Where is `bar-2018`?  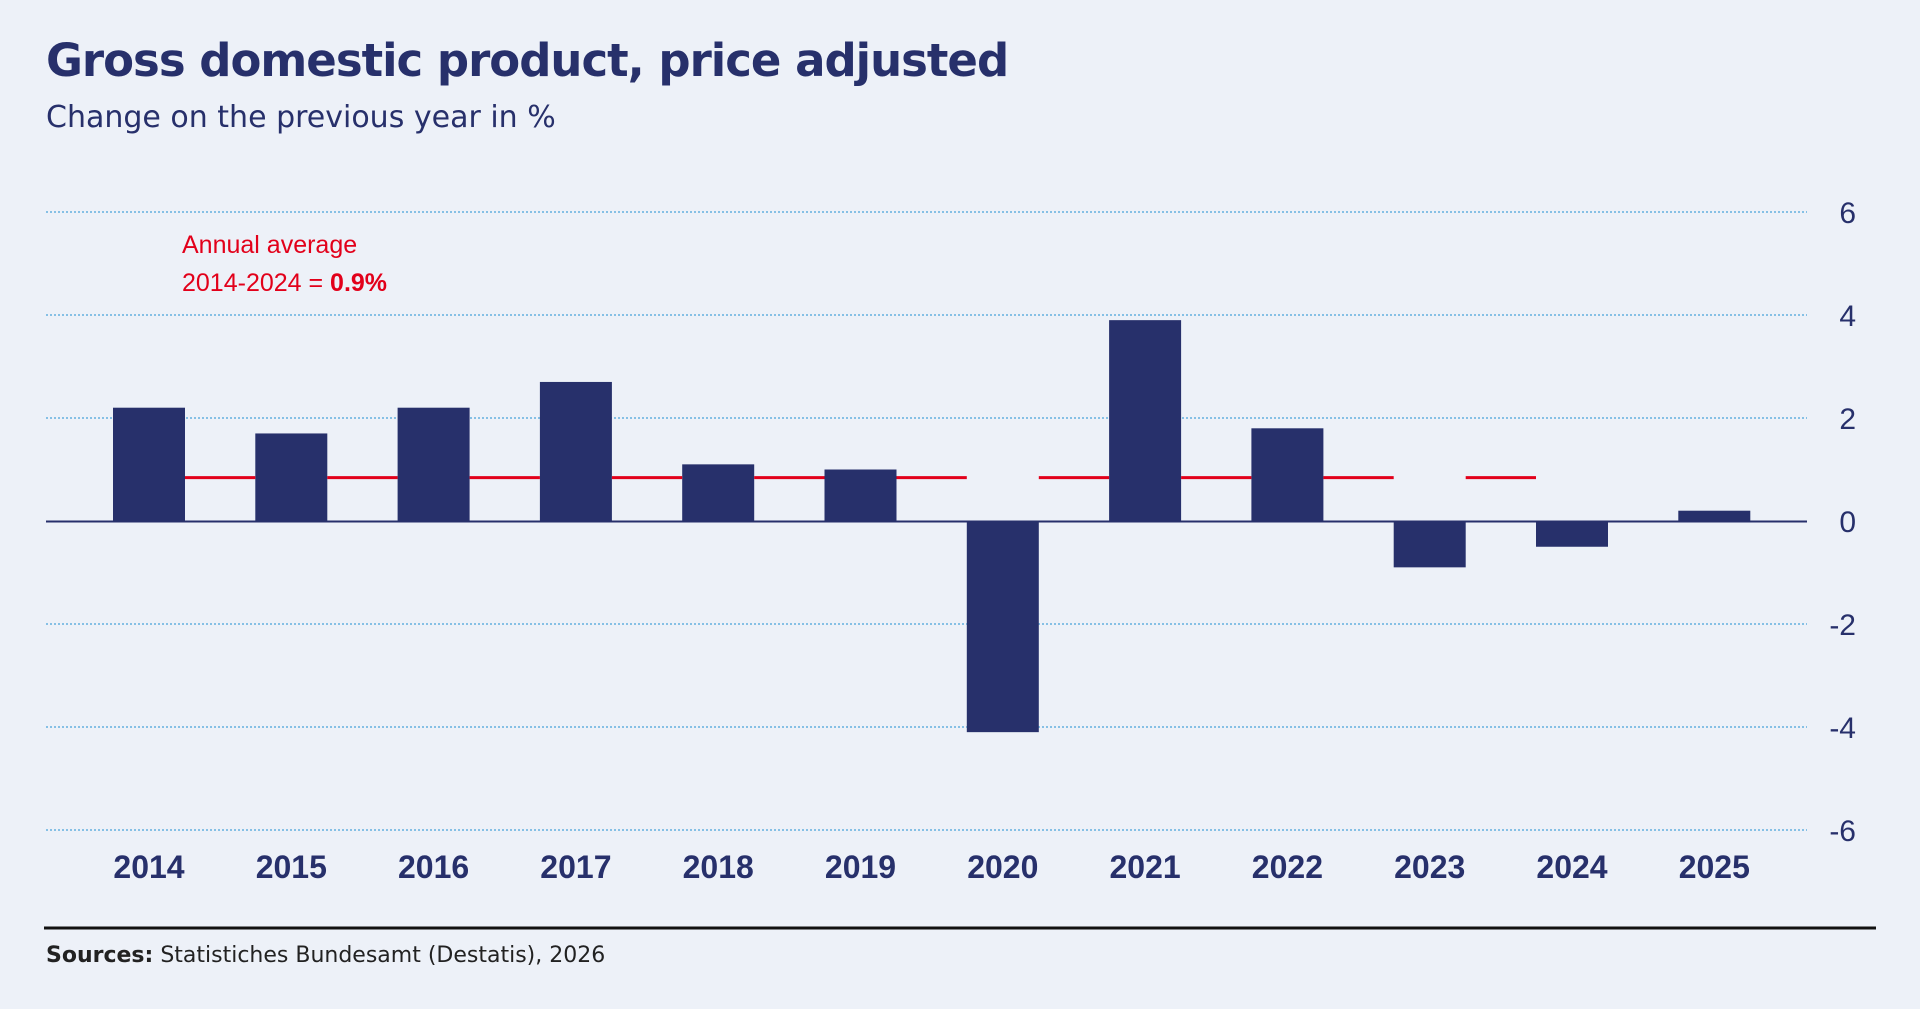 bar-2018 is located at coordinates (718, 492).